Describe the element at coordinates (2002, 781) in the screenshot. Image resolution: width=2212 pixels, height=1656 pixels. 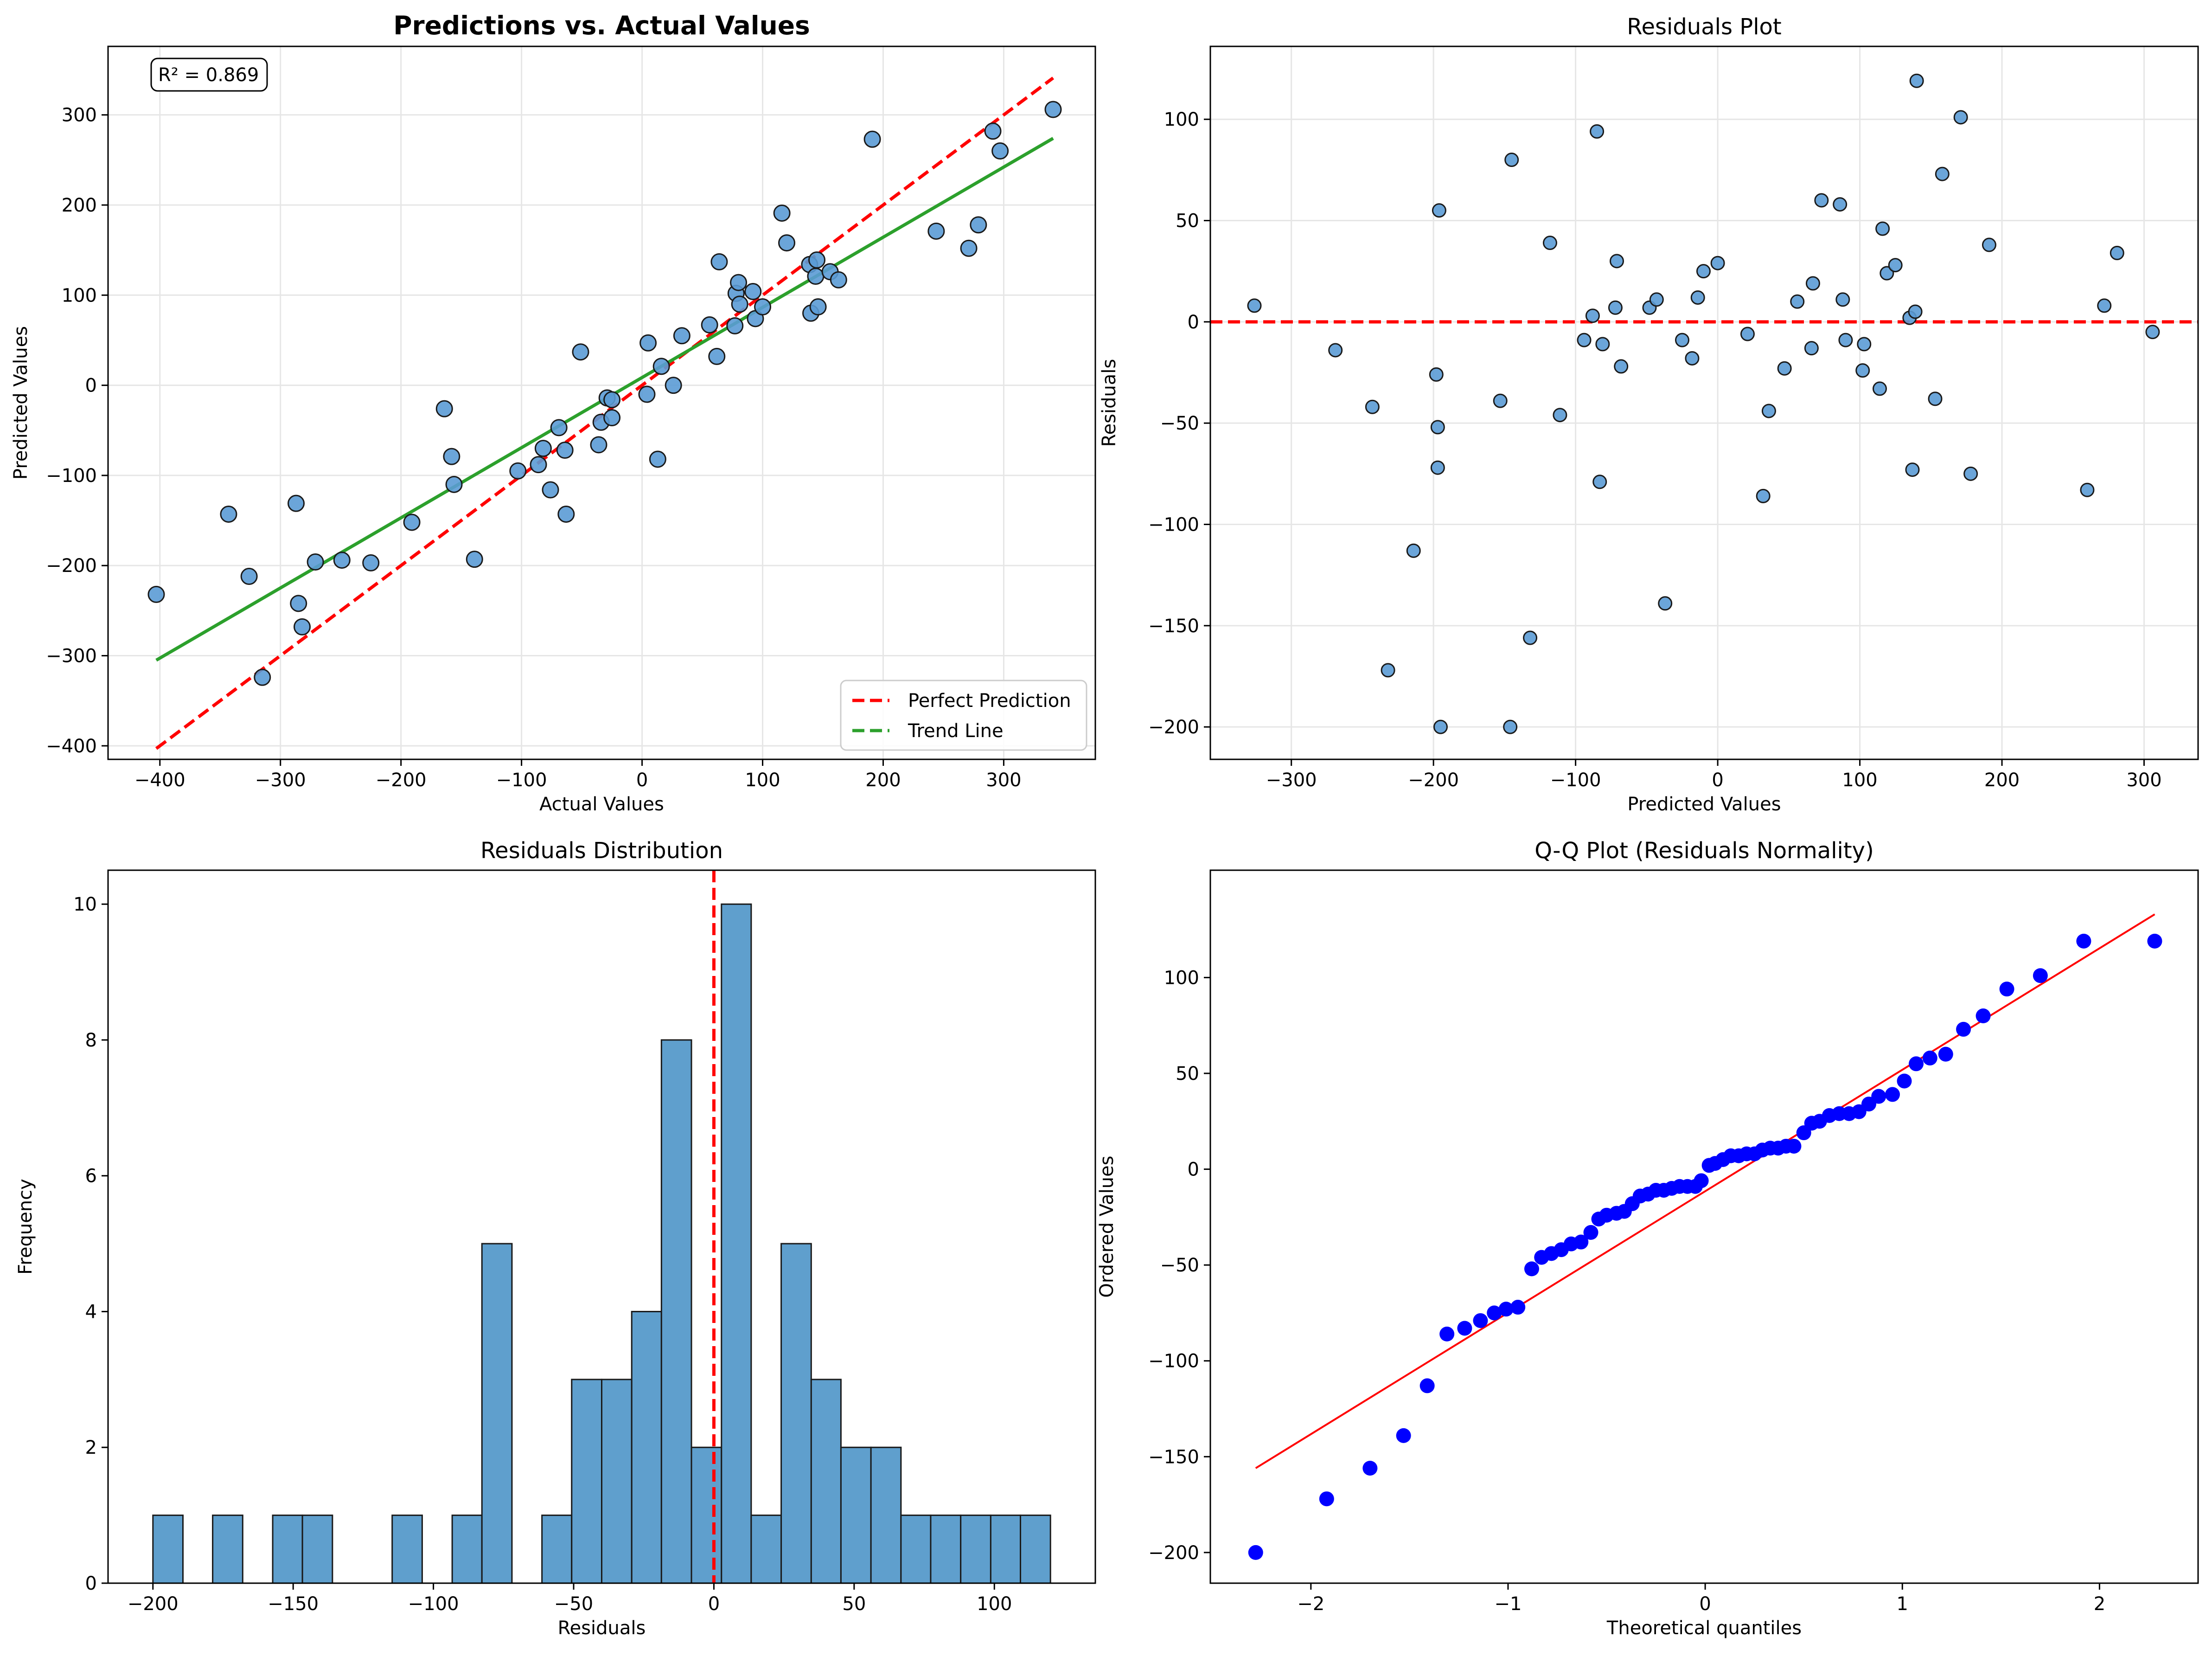
I see `x-tick-label: 200` at that location.